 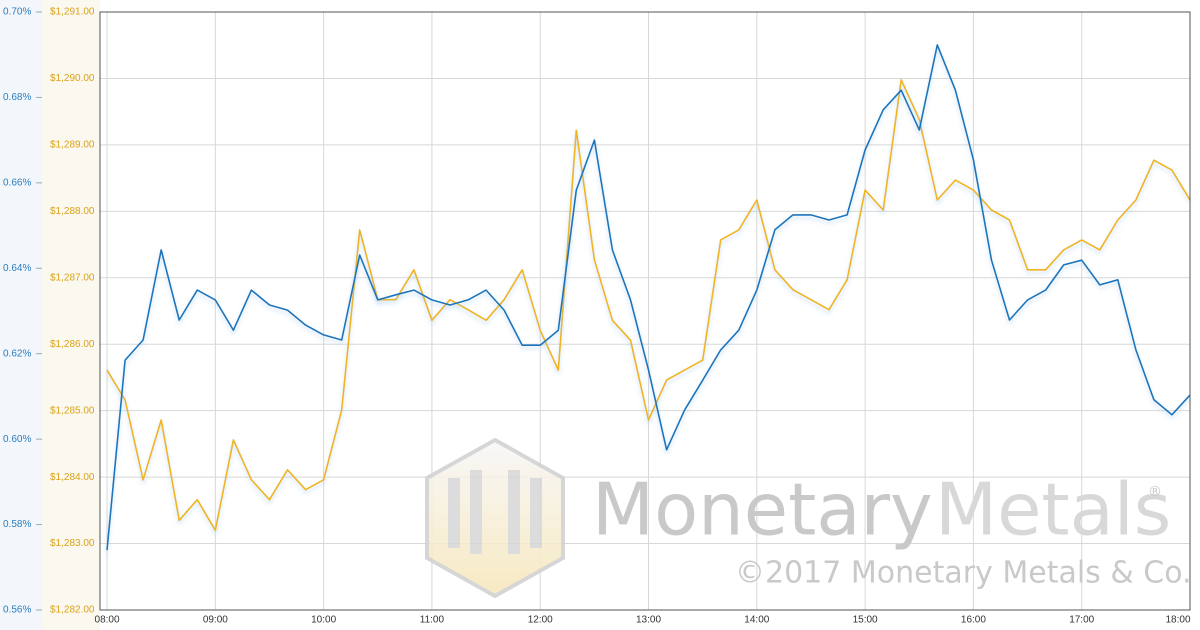 I want to click on y2-tick-label: 0.56%, so click(x=17, y=610).